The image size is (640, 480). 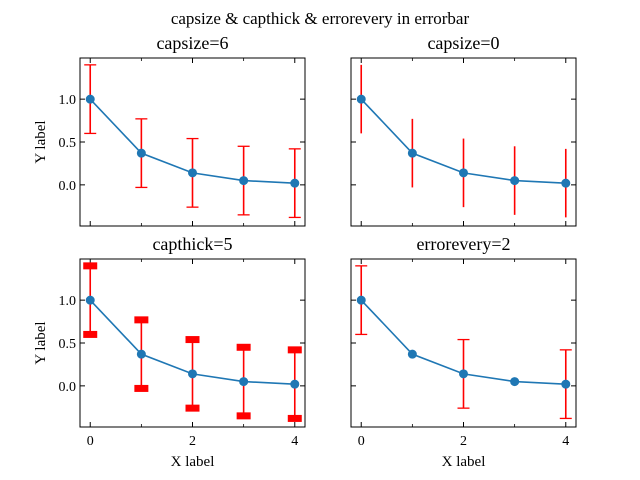 What do you see at coordinates (463, 43) in the screenshot?
I see `subplot-title: capsize=0` at bounding box center [463, 43].